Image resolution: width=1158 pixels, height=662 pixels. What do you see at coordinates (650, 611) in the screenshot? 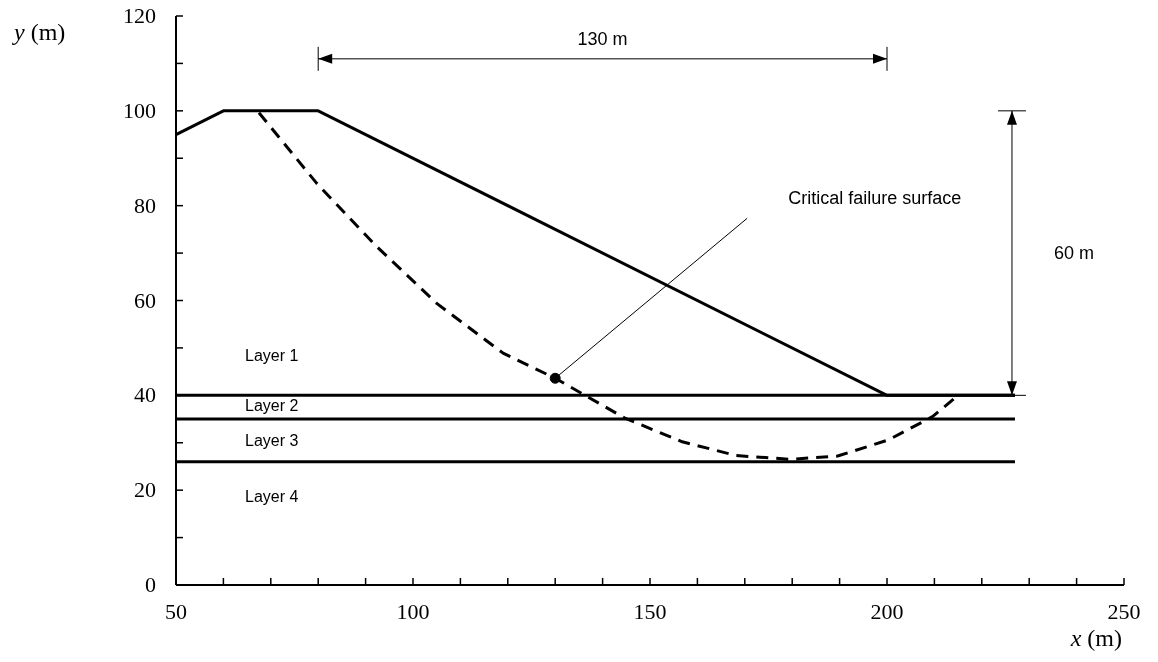
I see `x-tick-label: 150` at bounding box center [650, 611].